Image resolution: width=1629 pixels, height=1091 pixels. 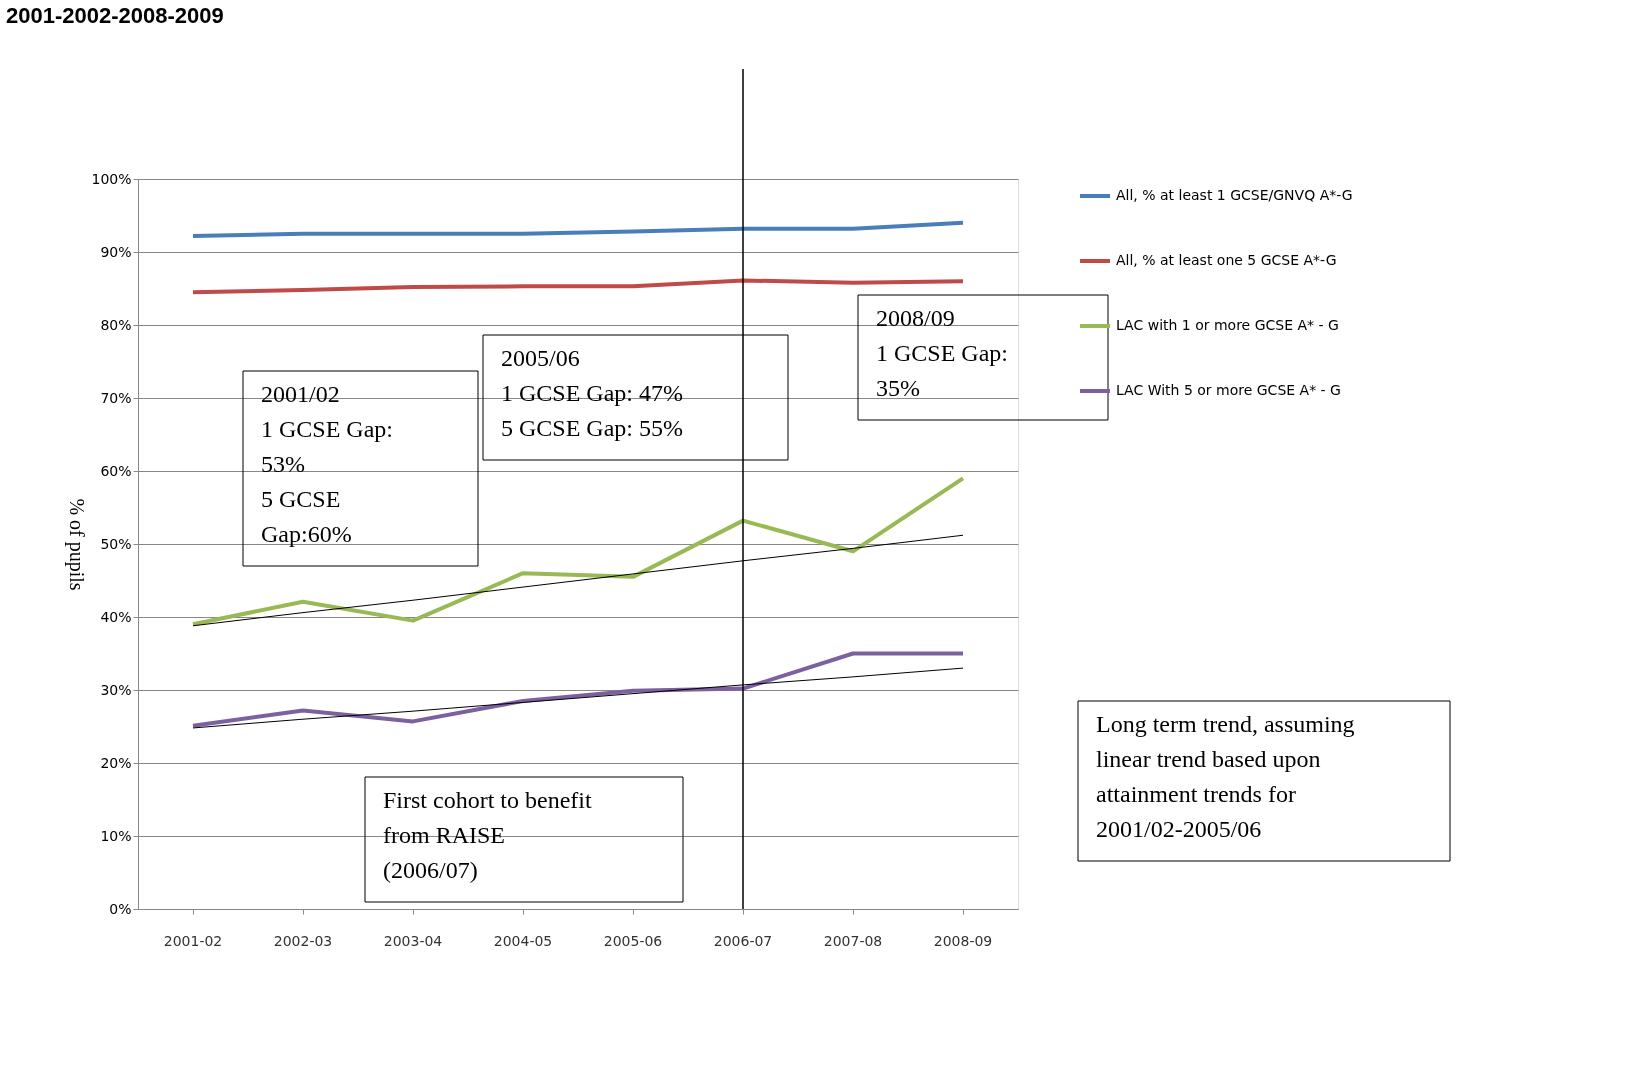 I want to click on x-tick-label: 2004-05, so click(x=523, y=940).